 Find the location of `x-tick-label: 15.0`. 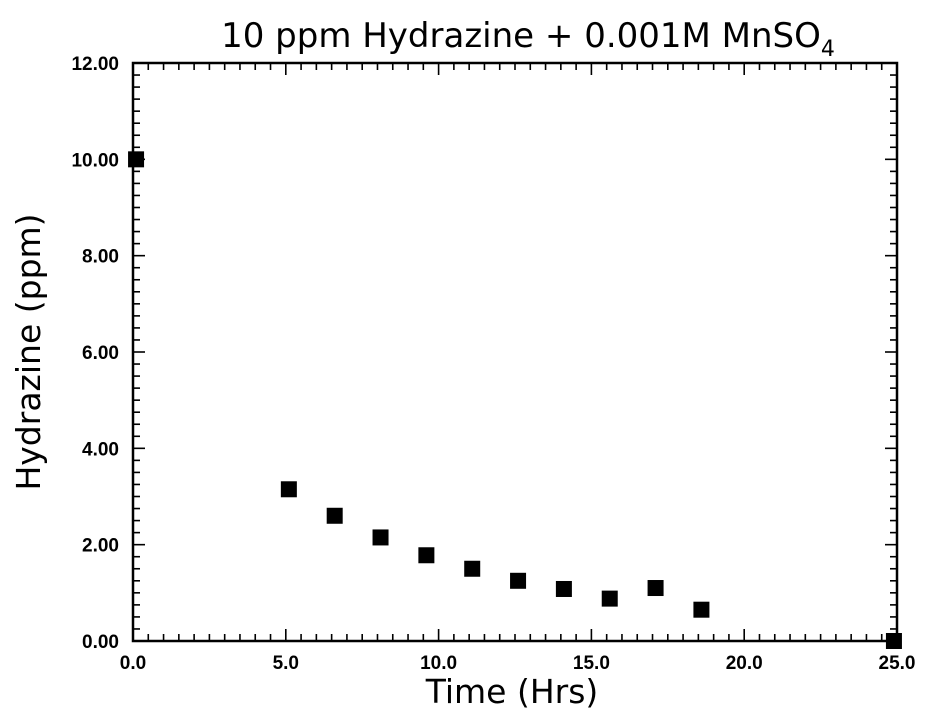

x-tick-label: 15.0 is located at coordinates (591, 663).